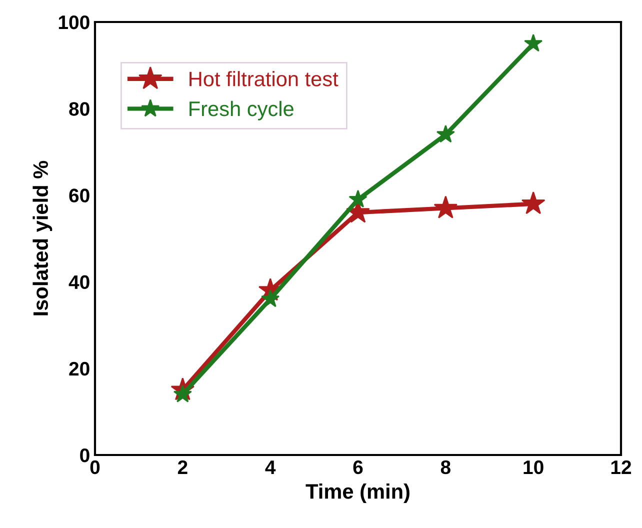  Describe the element at coordinates (264, 78) in the screenshot. I see `legend-label: Hot filtration test` at that location.